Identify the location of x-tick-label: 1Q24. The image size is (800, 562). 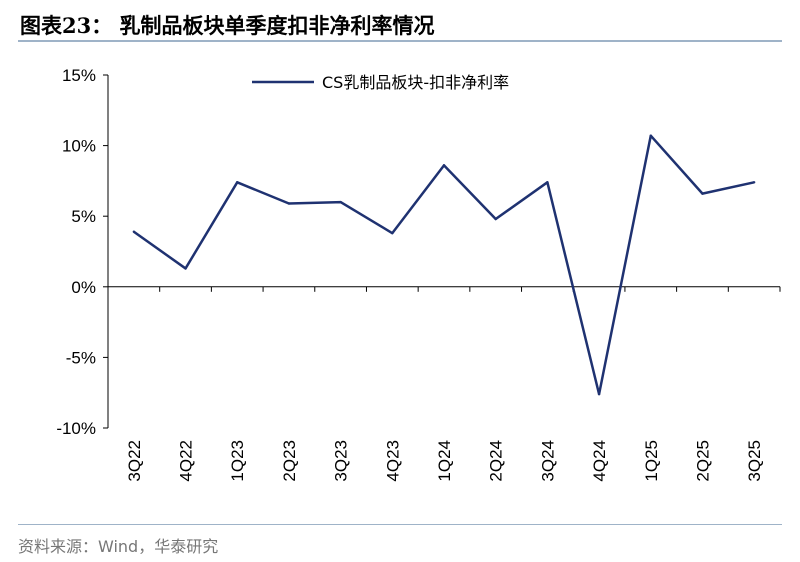
(444, 461).